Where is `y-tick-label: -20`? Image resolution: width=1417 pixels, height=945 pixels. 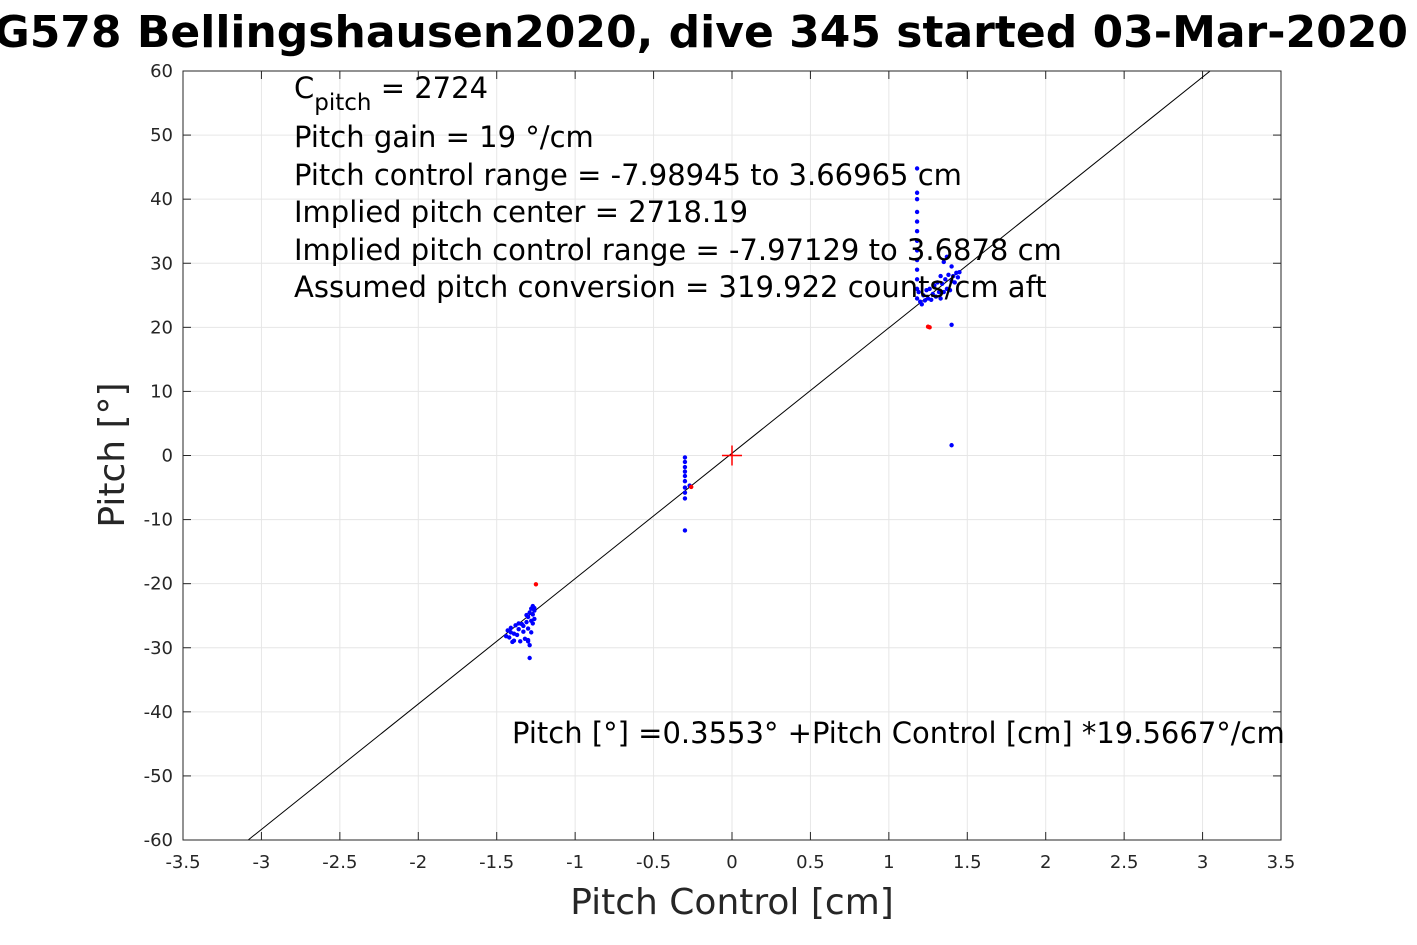
y-tick-label: -20 is located at coordinates (158, 584).